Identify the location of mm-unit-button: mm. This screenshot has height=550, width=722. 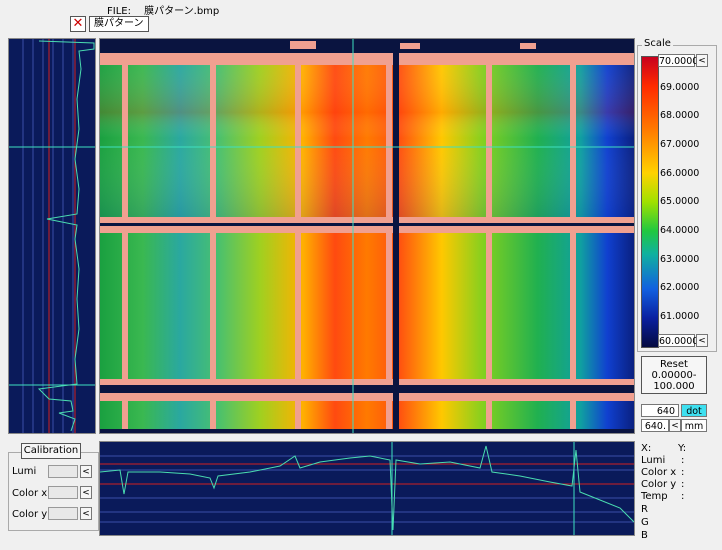
(694, 425).